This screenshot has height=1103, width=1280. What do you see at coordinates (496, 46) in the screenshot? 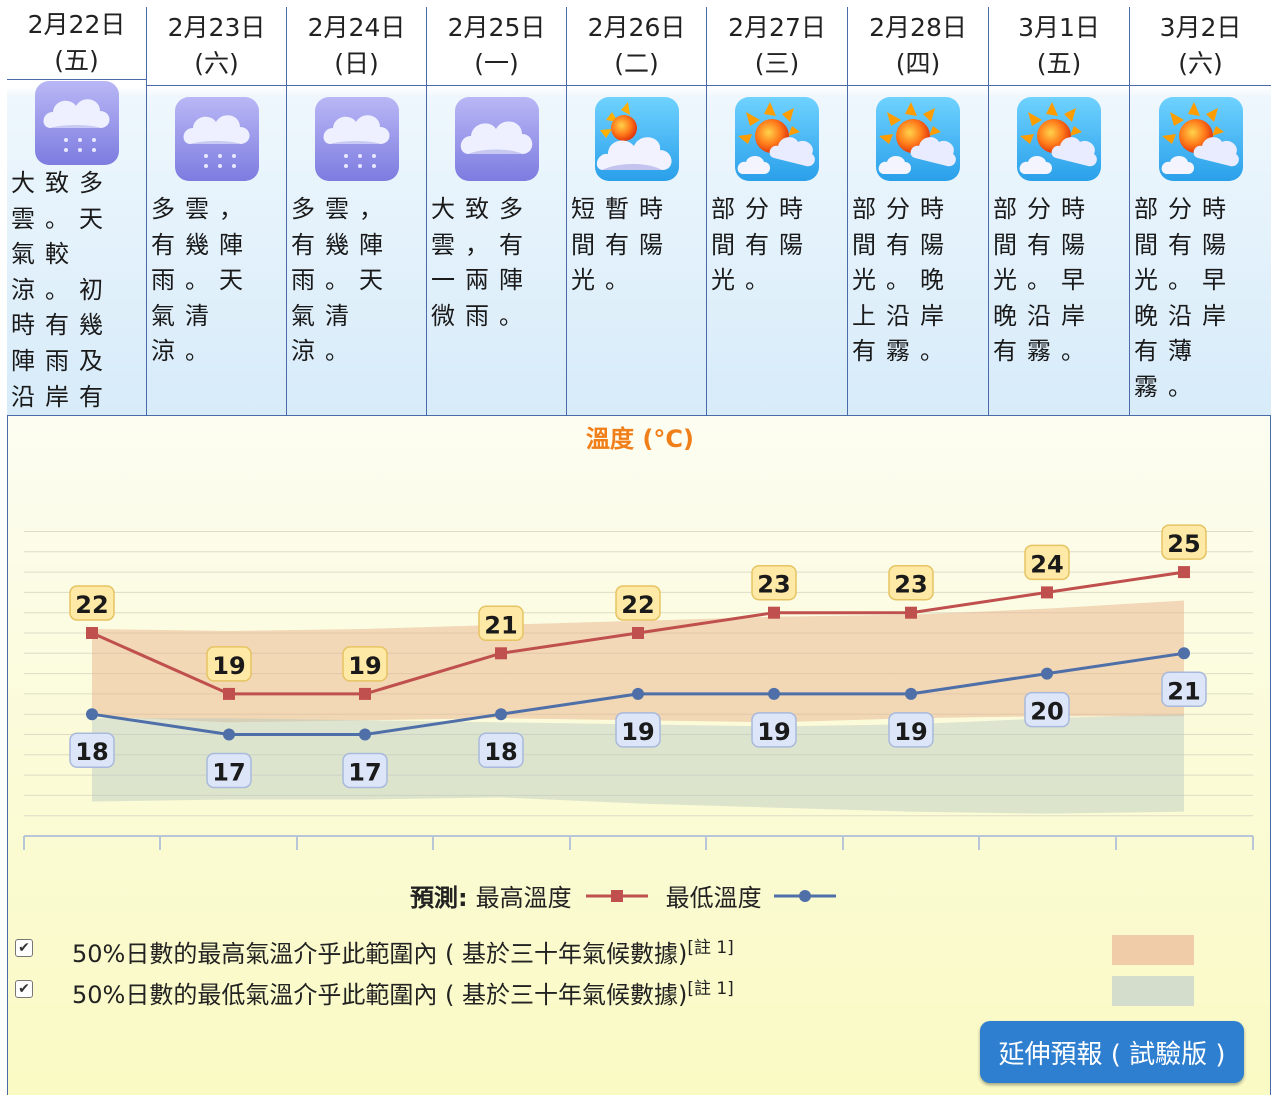
I see `day-date-header: 2月25日 (一)` at bounding box center [496, 46].